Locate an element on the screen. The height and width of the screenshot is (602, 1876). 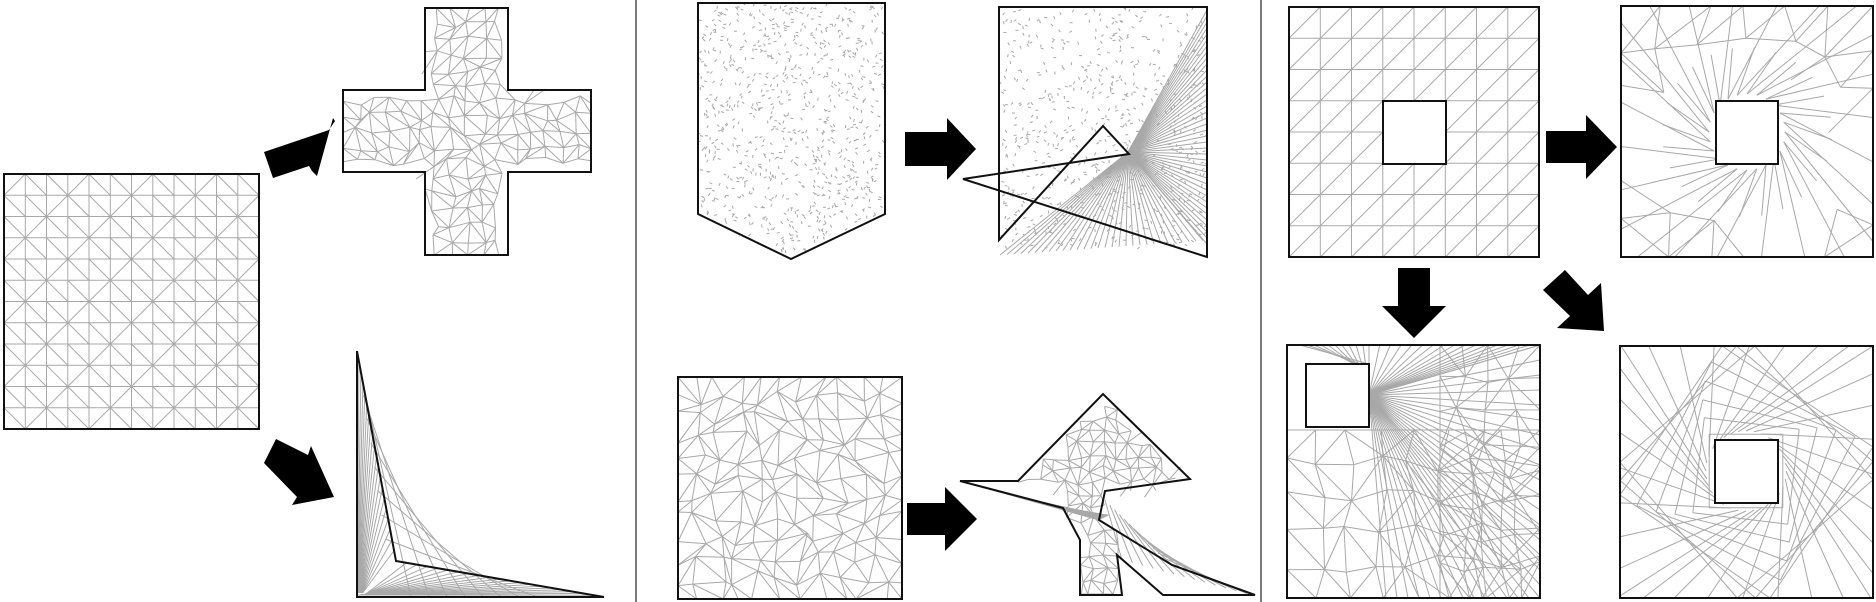
pentagon-dense-mesh is located at coordinates (791, 128).